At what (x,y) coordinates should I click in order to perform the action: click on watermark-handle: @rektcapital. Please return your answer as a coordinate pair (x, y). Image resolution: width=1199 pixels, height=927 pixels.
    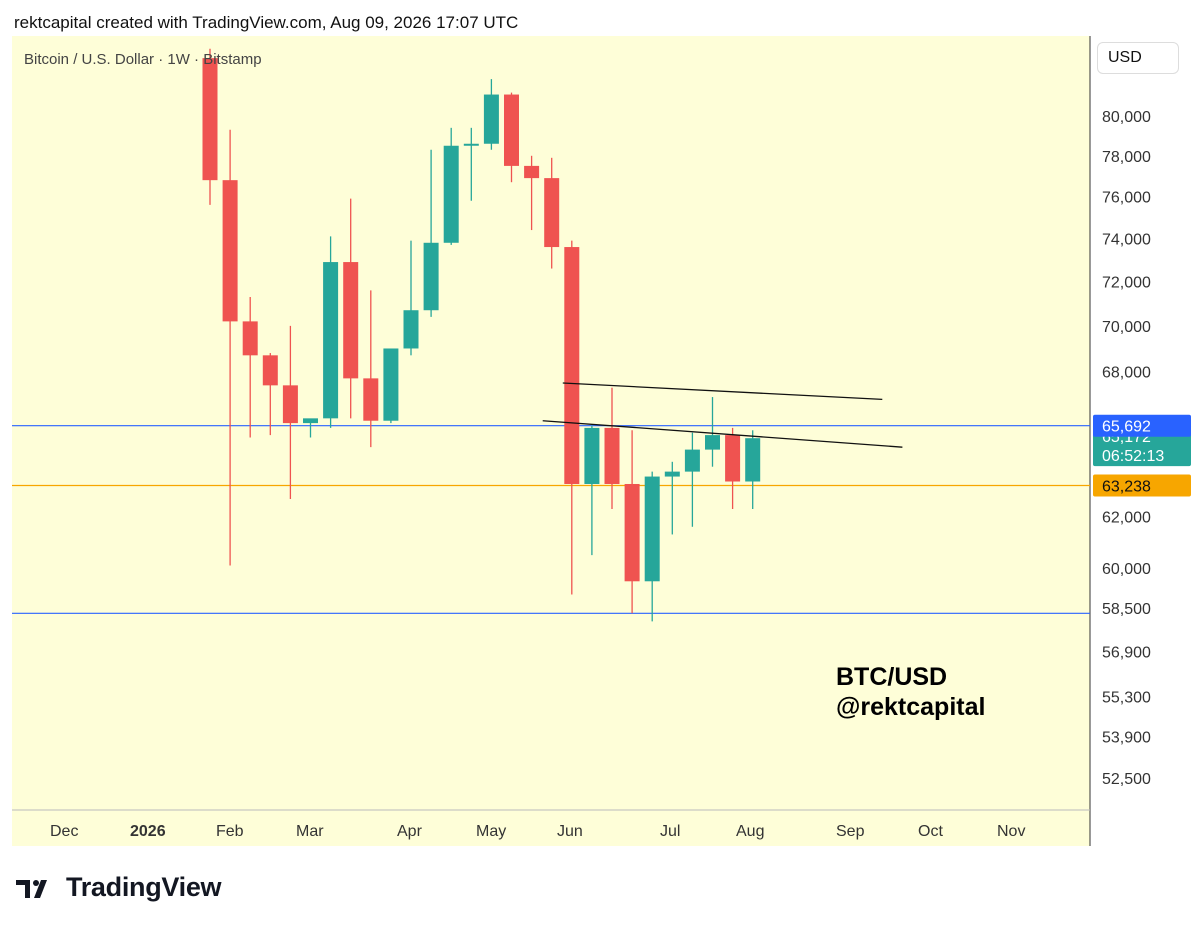
    Looking at the image, I should click on (911, 707).